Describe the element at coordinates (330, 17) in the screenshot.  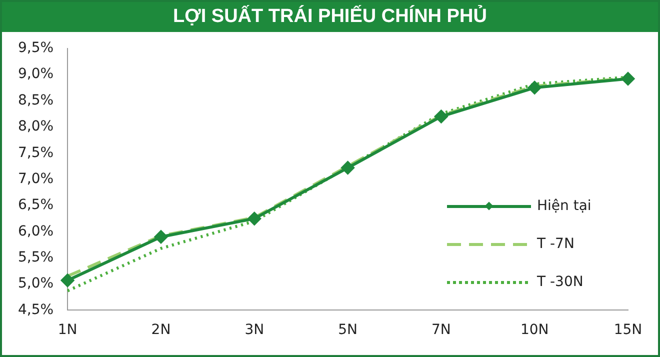
I see `chart-title: LỢI SUẤT TRÁI PHIẾU CHÍNH PHỦ` at that location.